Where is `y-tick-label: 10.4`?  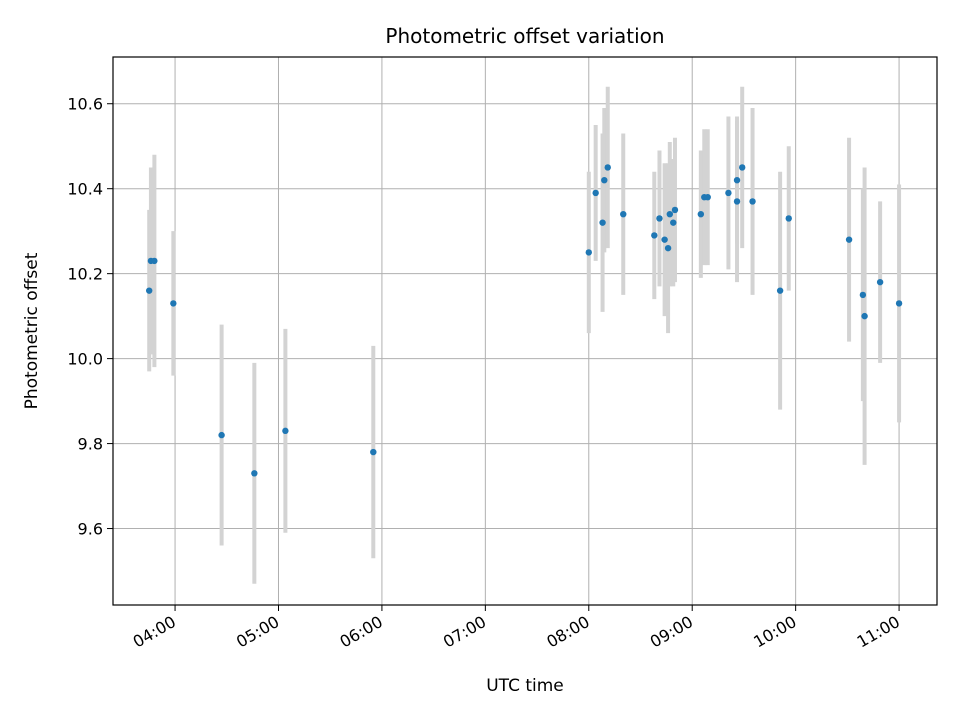 y-tick-label: 10.4 is located at coordinates (85, 189).